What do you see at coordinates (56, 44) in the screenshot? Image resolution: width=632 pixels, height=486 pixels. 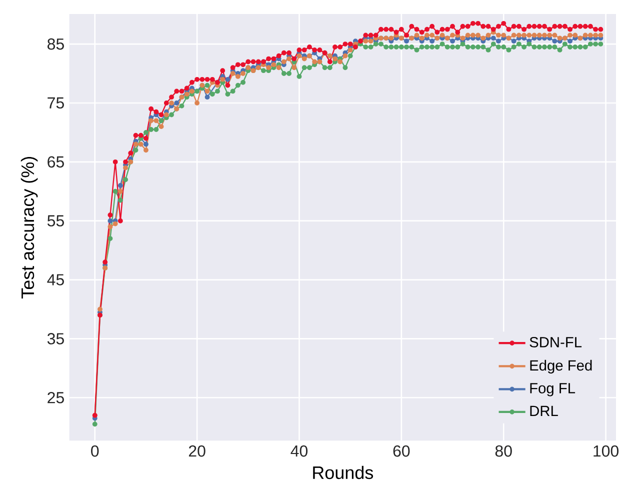 I see `y-tick-label: 85` at bounding box center [56, 44].